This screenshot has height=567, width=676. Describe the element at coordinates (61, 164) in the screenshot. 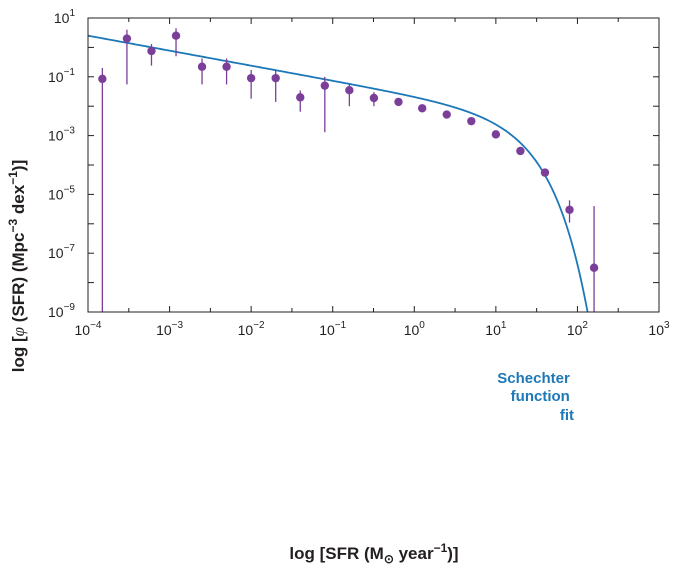

I see `y-tick-labels: 10¹ 10⁻¹ 10⁻³ 10⁻⁵ 10⁻⁷ 10⁻⁹` at that location.